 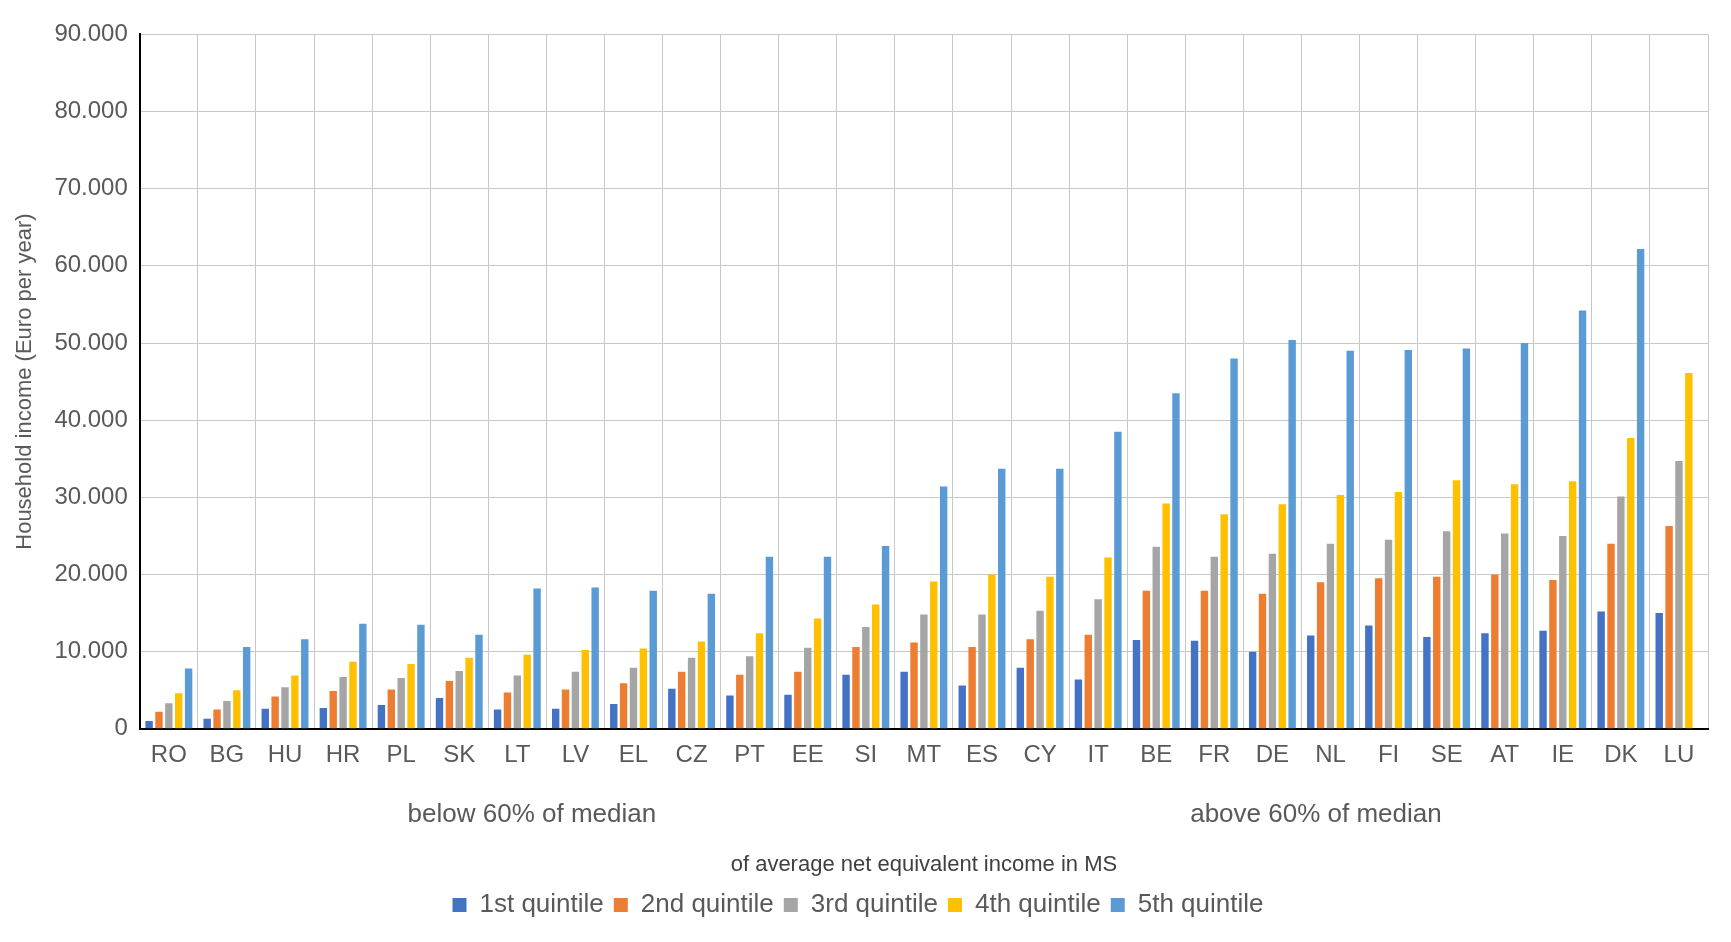 What do you see at coordinates (1200, 903) in the screenshot?
I see `legend-label: 5th quintile` at bounding box center [1200, 903].